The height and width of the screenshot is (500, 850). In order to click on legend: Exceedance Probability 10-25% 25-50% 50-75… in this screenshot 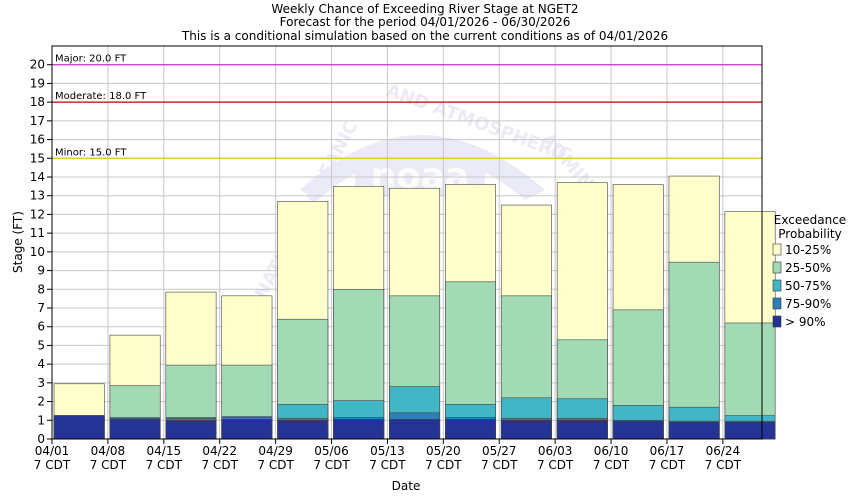, I will do `click(809, 271)`.